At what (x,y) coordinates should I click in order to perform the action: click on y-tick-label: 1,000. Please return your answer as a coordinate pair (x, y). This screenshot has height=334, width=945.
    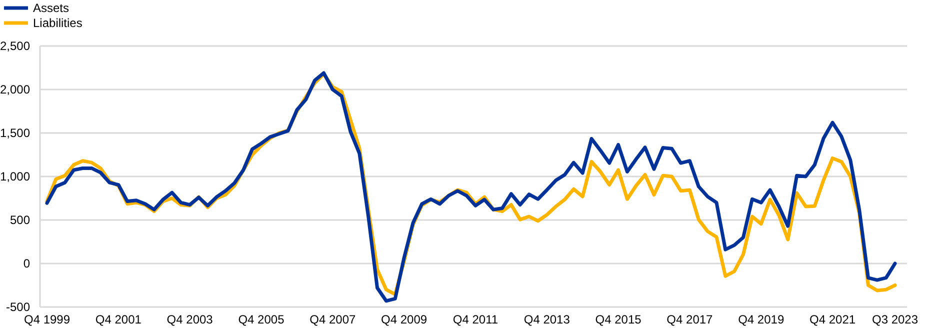
    Looking at the image, I should click on (15, 176).